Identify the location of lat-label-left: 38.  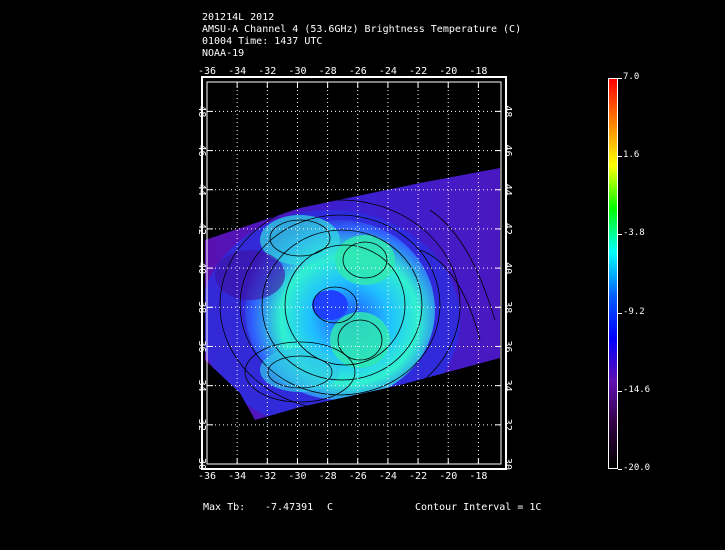
(201, 307).